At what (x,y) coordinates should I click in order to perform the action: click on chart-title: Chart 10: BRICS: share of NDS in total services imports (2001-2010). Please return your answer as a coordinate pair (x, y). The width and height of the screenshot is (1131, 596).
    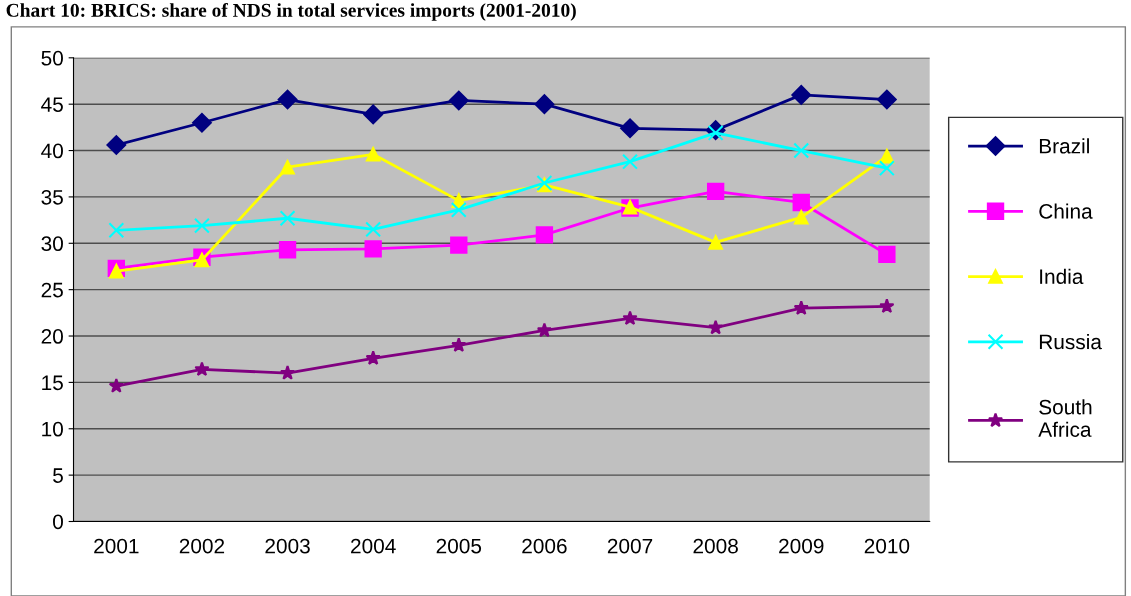
    Looking at the image, I should click on (291, 11).